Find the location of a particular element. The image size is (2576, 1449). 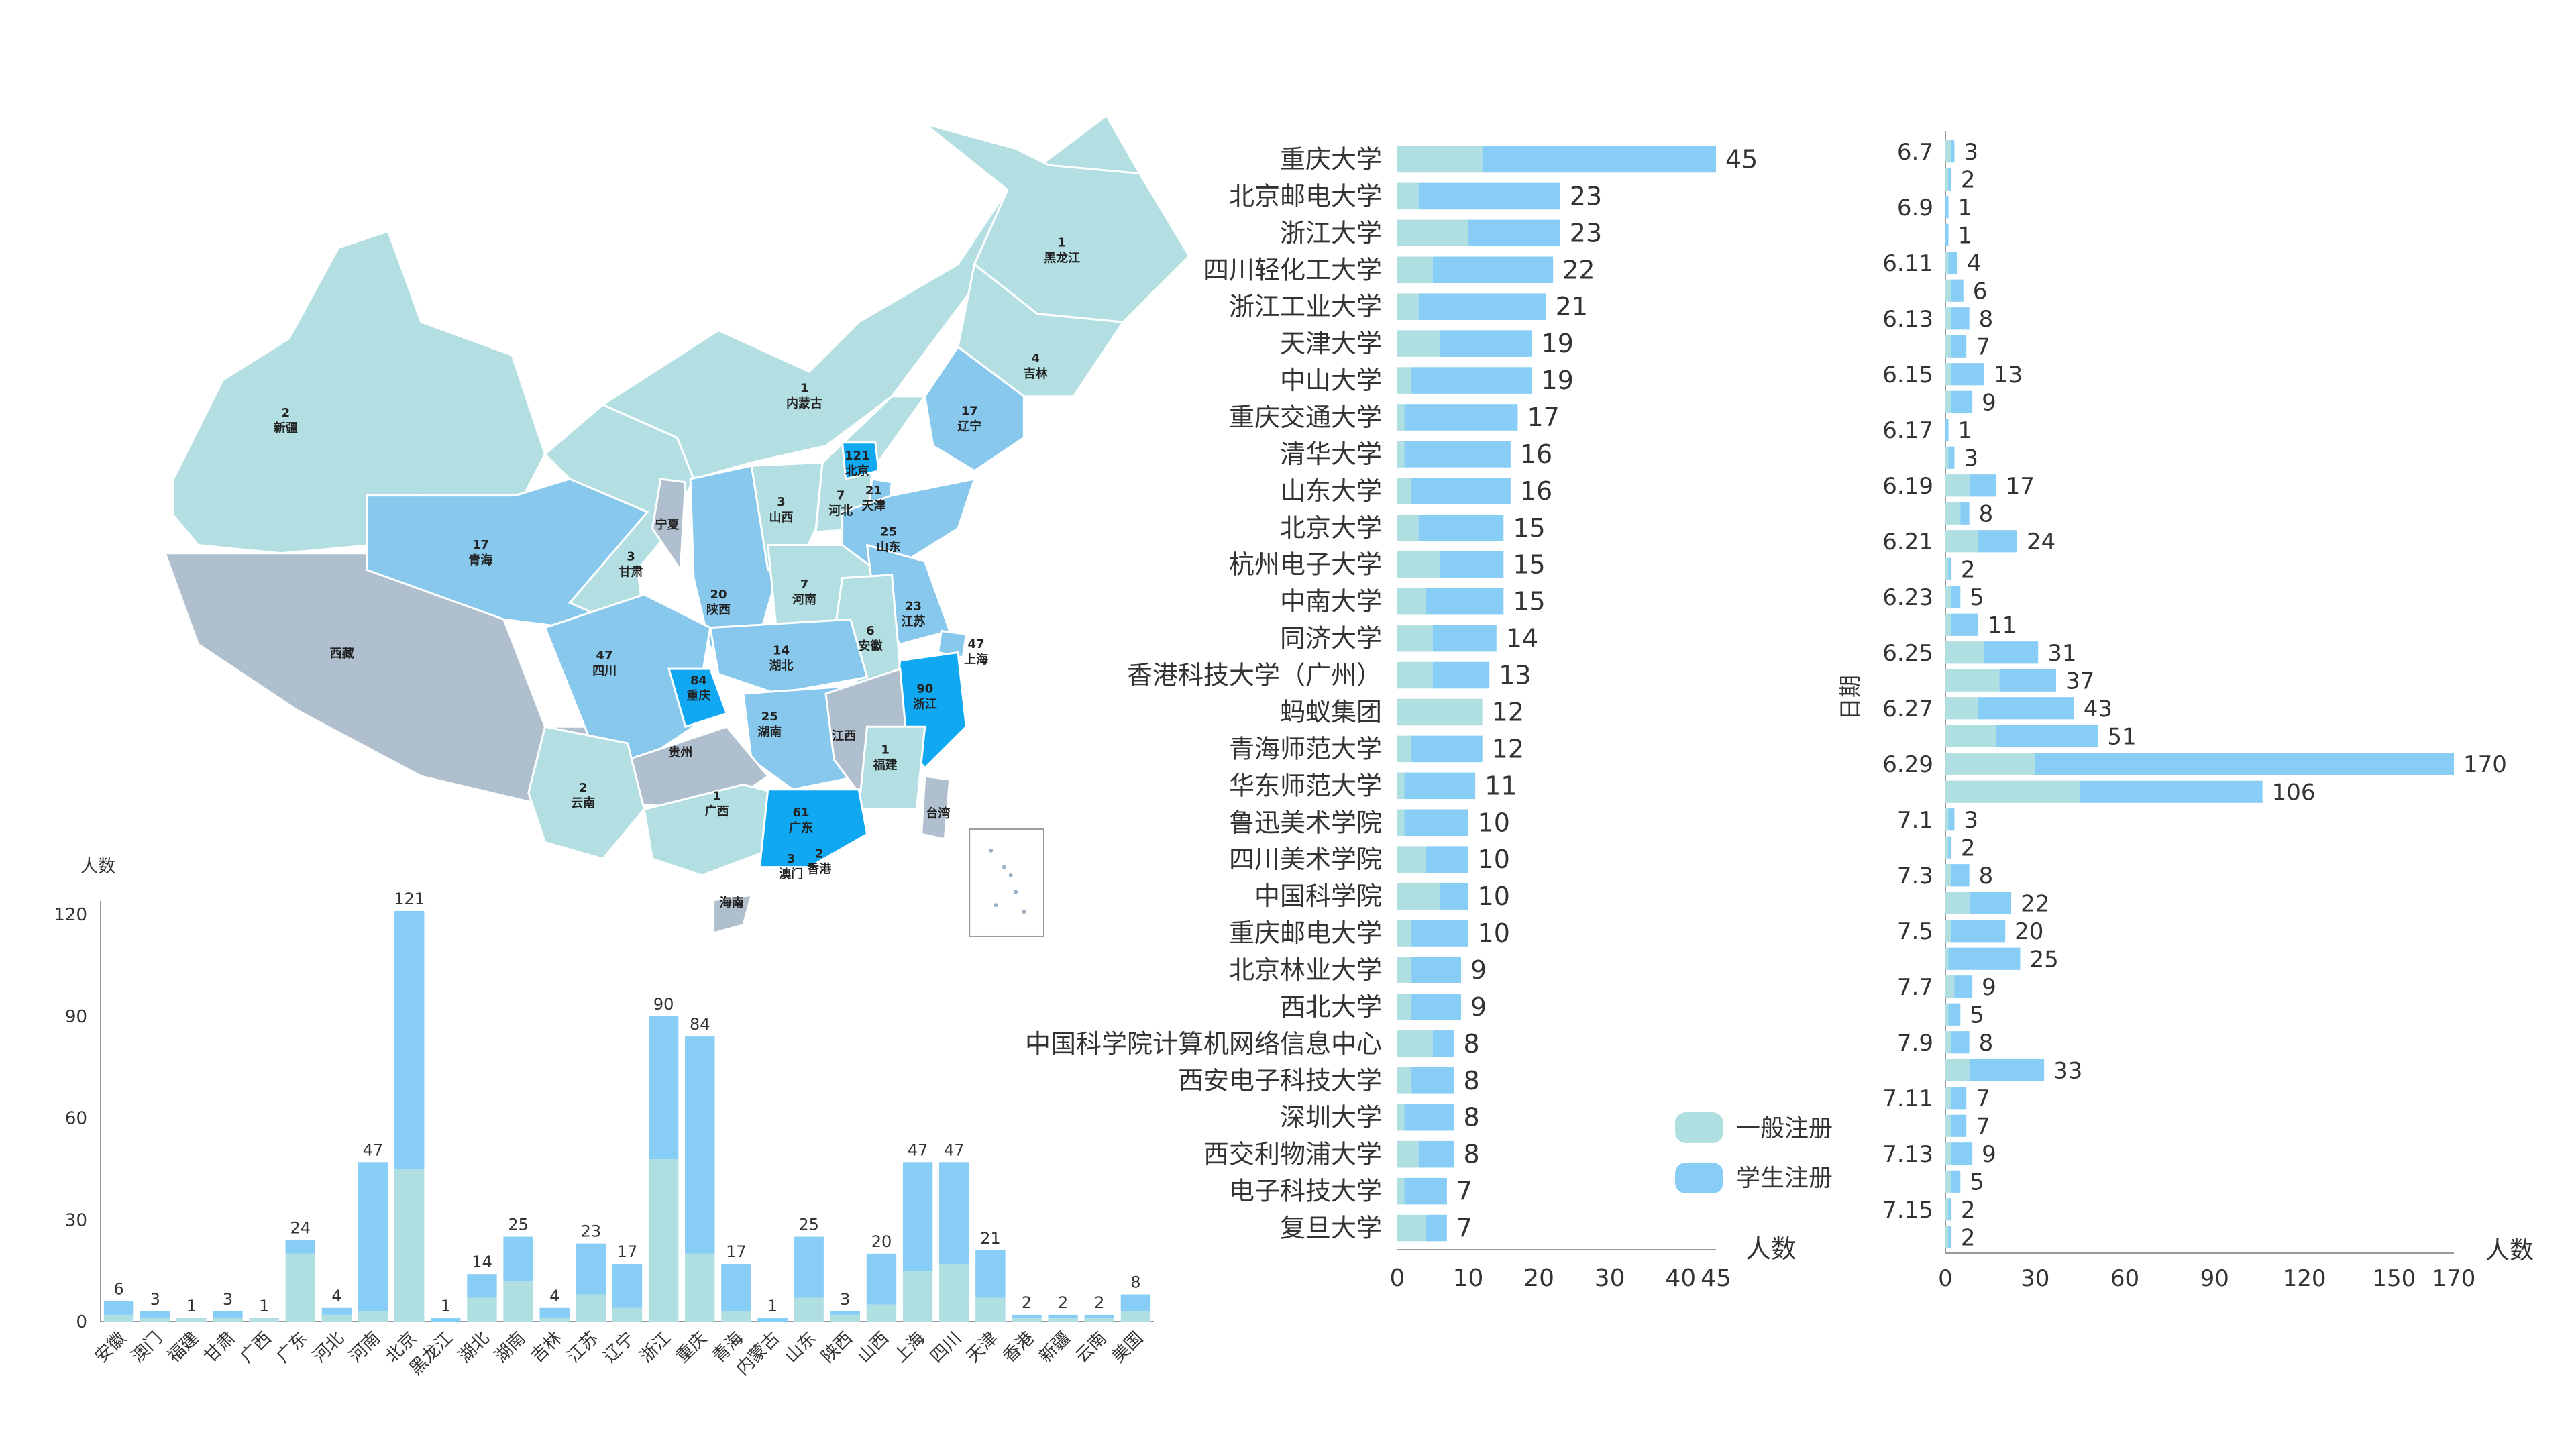

date-x-tick-label: 120 is located at coordinates (2304, 1278).